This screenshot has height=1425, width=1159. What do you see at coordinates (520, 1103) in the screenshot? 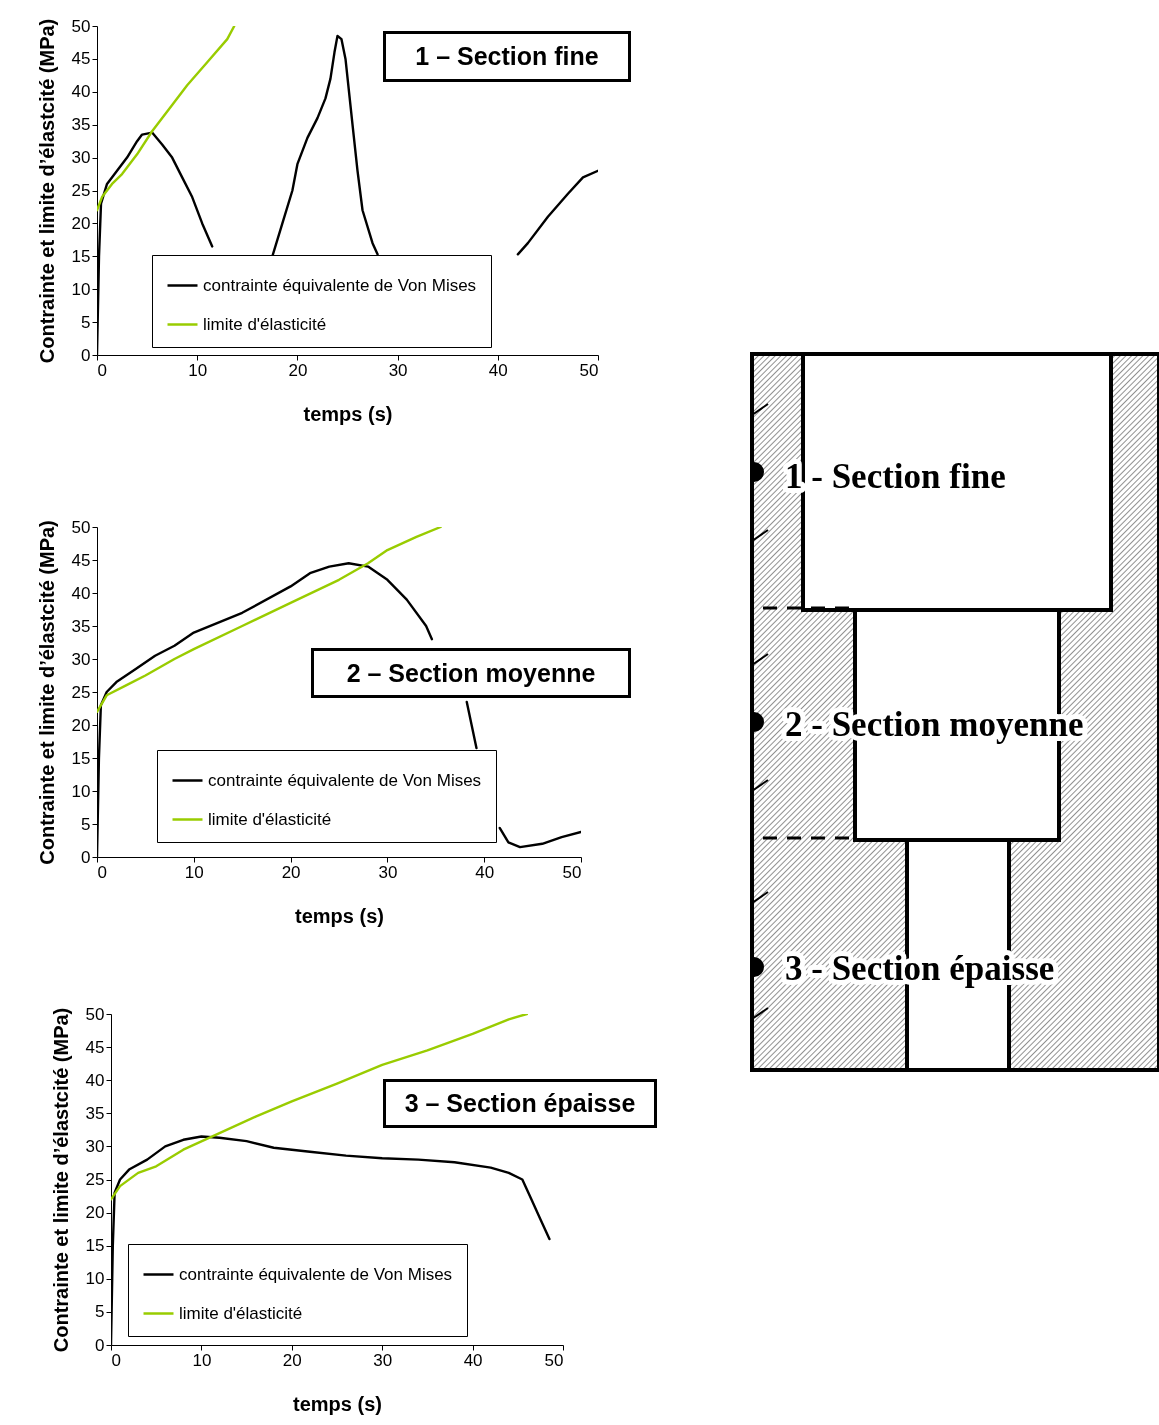
I see `text: 3 – Section épaisse` at bounding box center [520, 1103].